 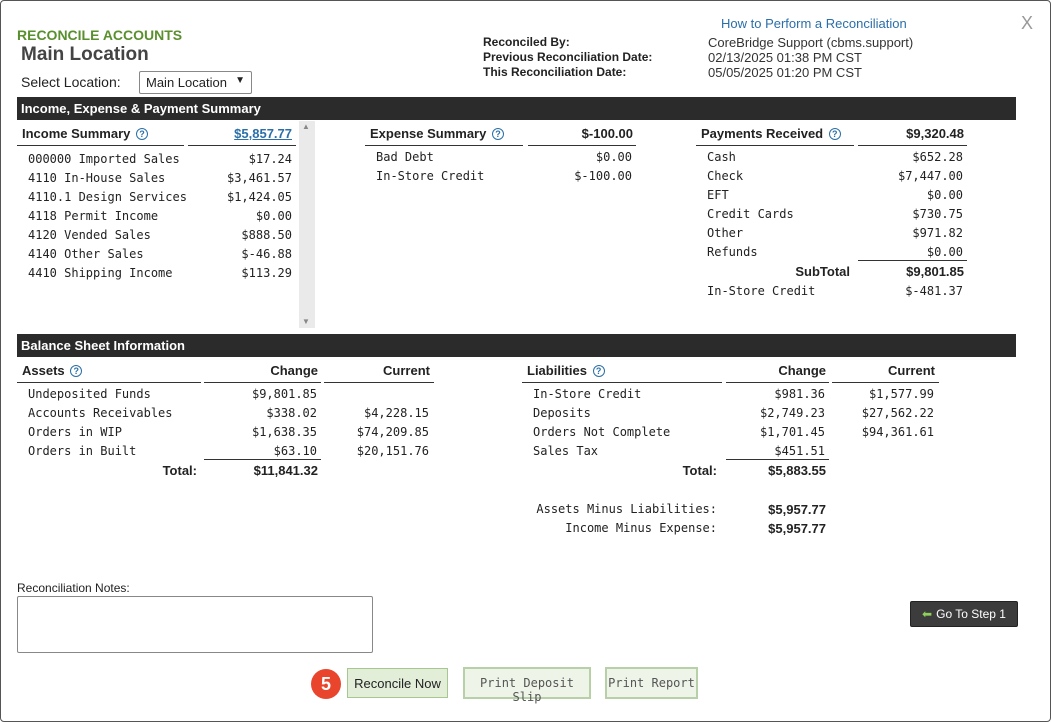 I want to click on liability-row-label: In-Store Credit, so click(x=587, y=394).